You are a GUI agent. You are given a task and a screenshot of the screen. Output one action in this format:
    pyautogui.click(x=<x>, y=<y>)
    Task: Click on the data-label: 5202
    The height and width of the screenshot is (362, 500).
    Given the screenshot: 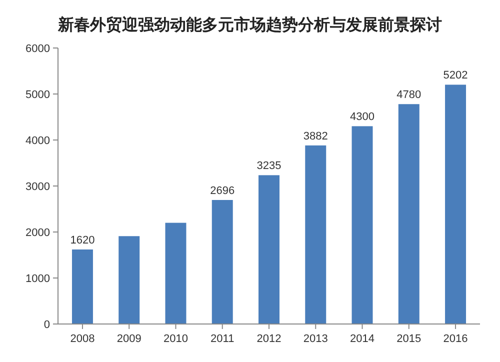 What is the action you would take?
    pyautogui.click(x=455, y=76)
    